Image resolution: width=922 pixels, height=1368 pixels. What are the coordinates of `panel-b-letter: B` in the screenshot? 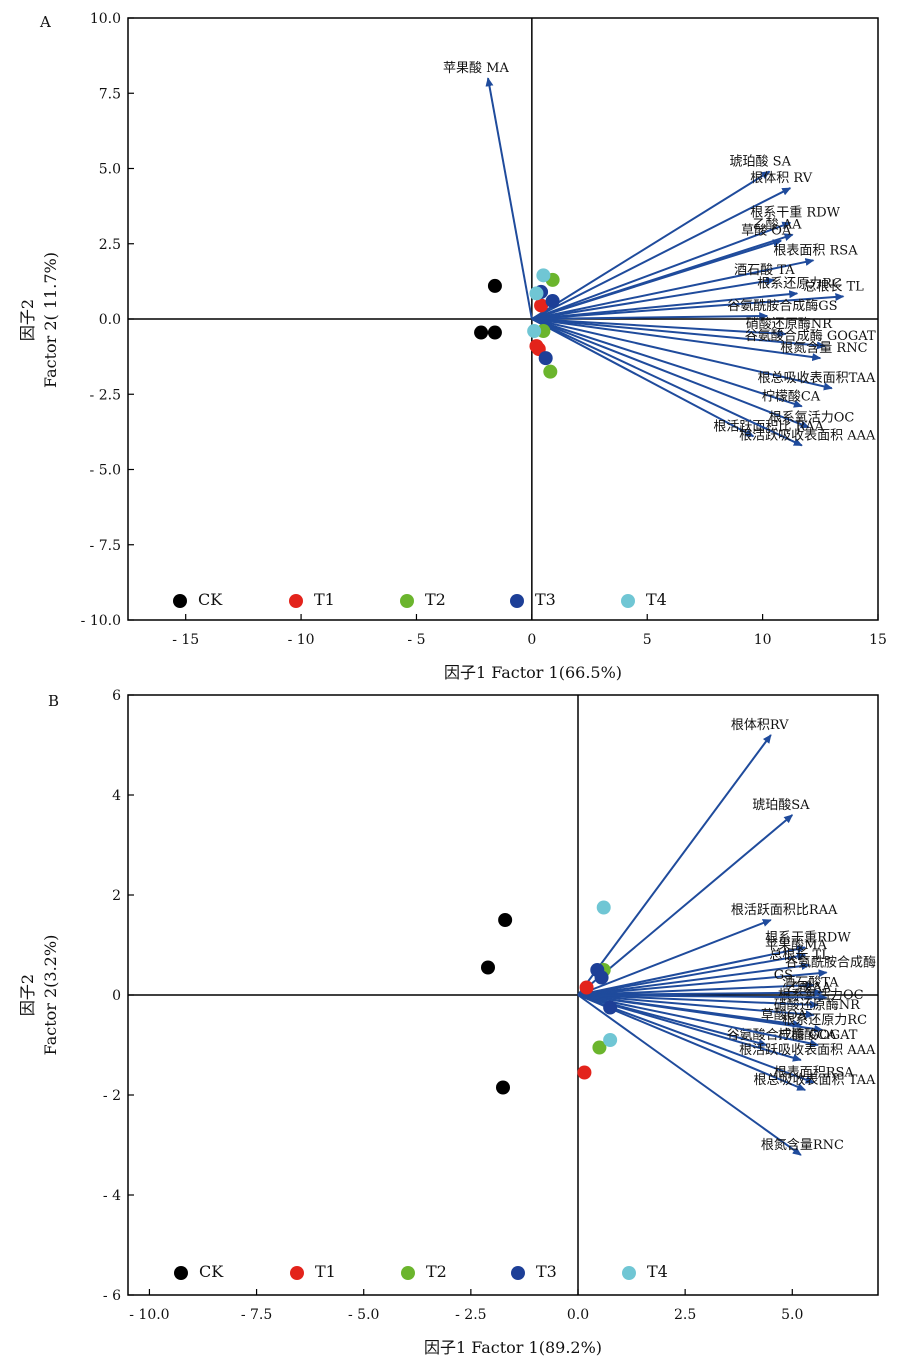 It's located at (53, 701).